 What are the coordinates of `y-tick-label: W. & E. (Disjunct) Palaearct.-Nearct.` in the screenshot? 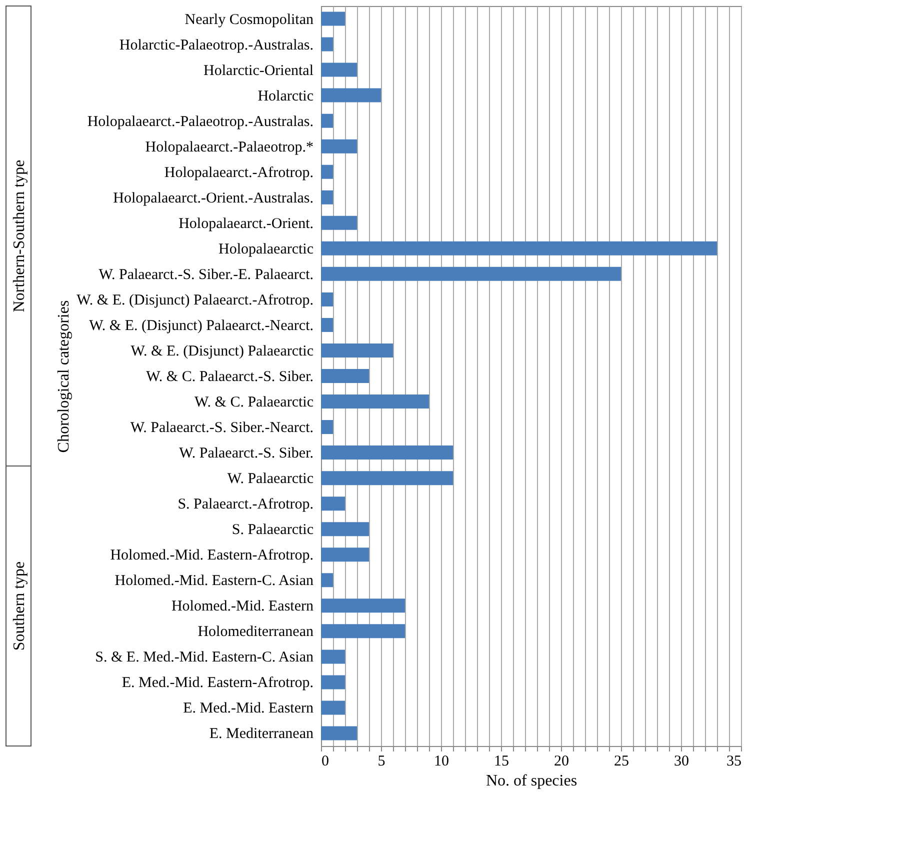 It's located at (201, 326).